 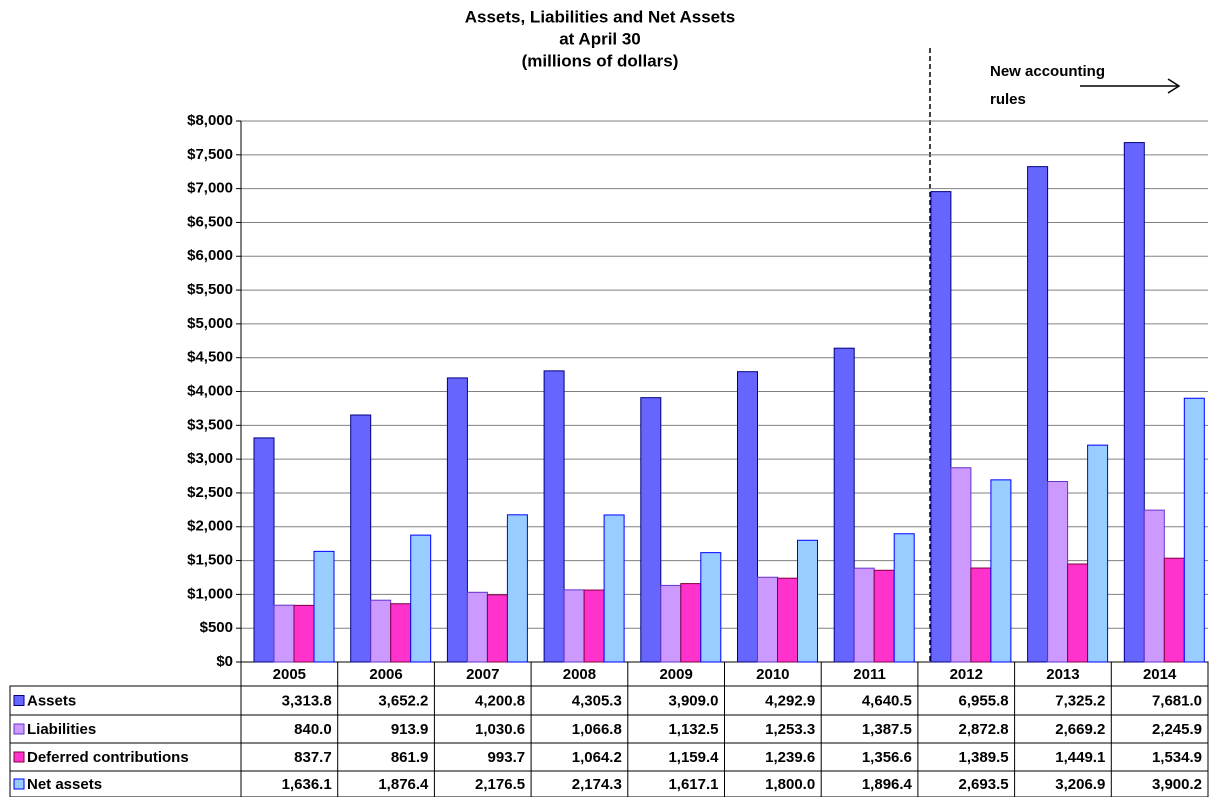 What do you see at coordinates (403, 700) in the screenshot?
I see `table-value: 3,652.2` at bounding box center [403, 700].